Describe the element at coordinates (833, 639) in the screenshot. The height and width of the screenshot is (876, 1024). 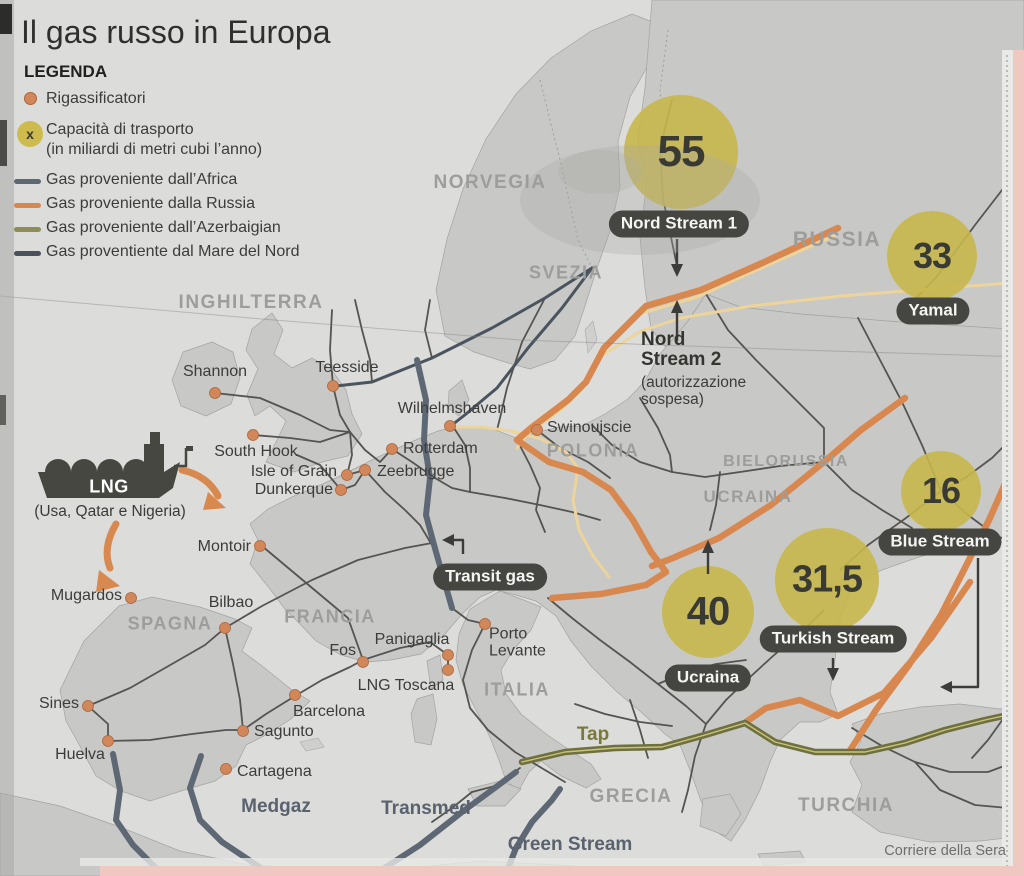
I see `pipeline-pill: Turkish Stream` at that location.